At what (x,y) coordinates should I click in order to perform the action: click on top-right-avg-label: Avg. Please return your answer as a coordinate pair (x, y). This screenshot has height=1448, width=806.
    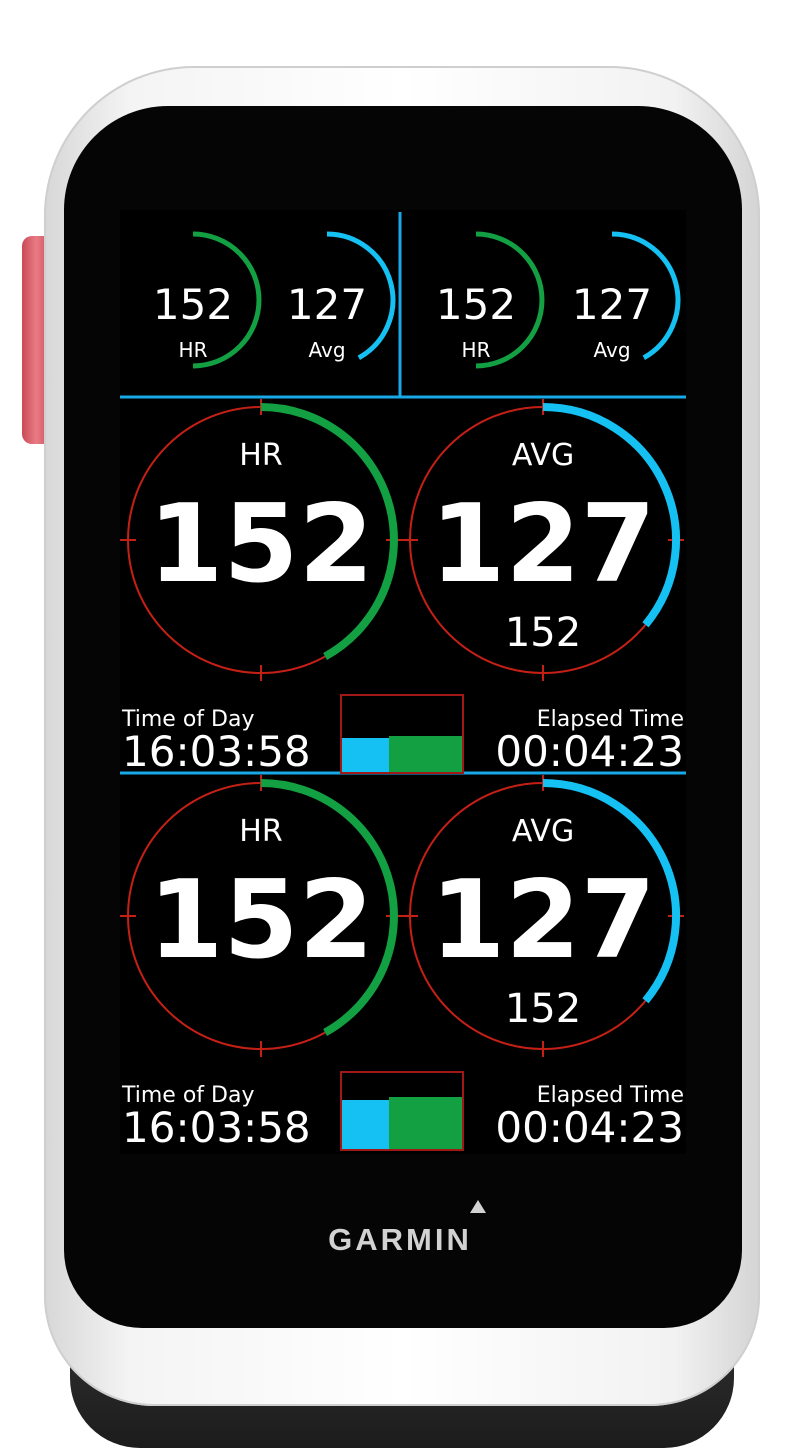
    Looking at the image, I should click on (612, 350).